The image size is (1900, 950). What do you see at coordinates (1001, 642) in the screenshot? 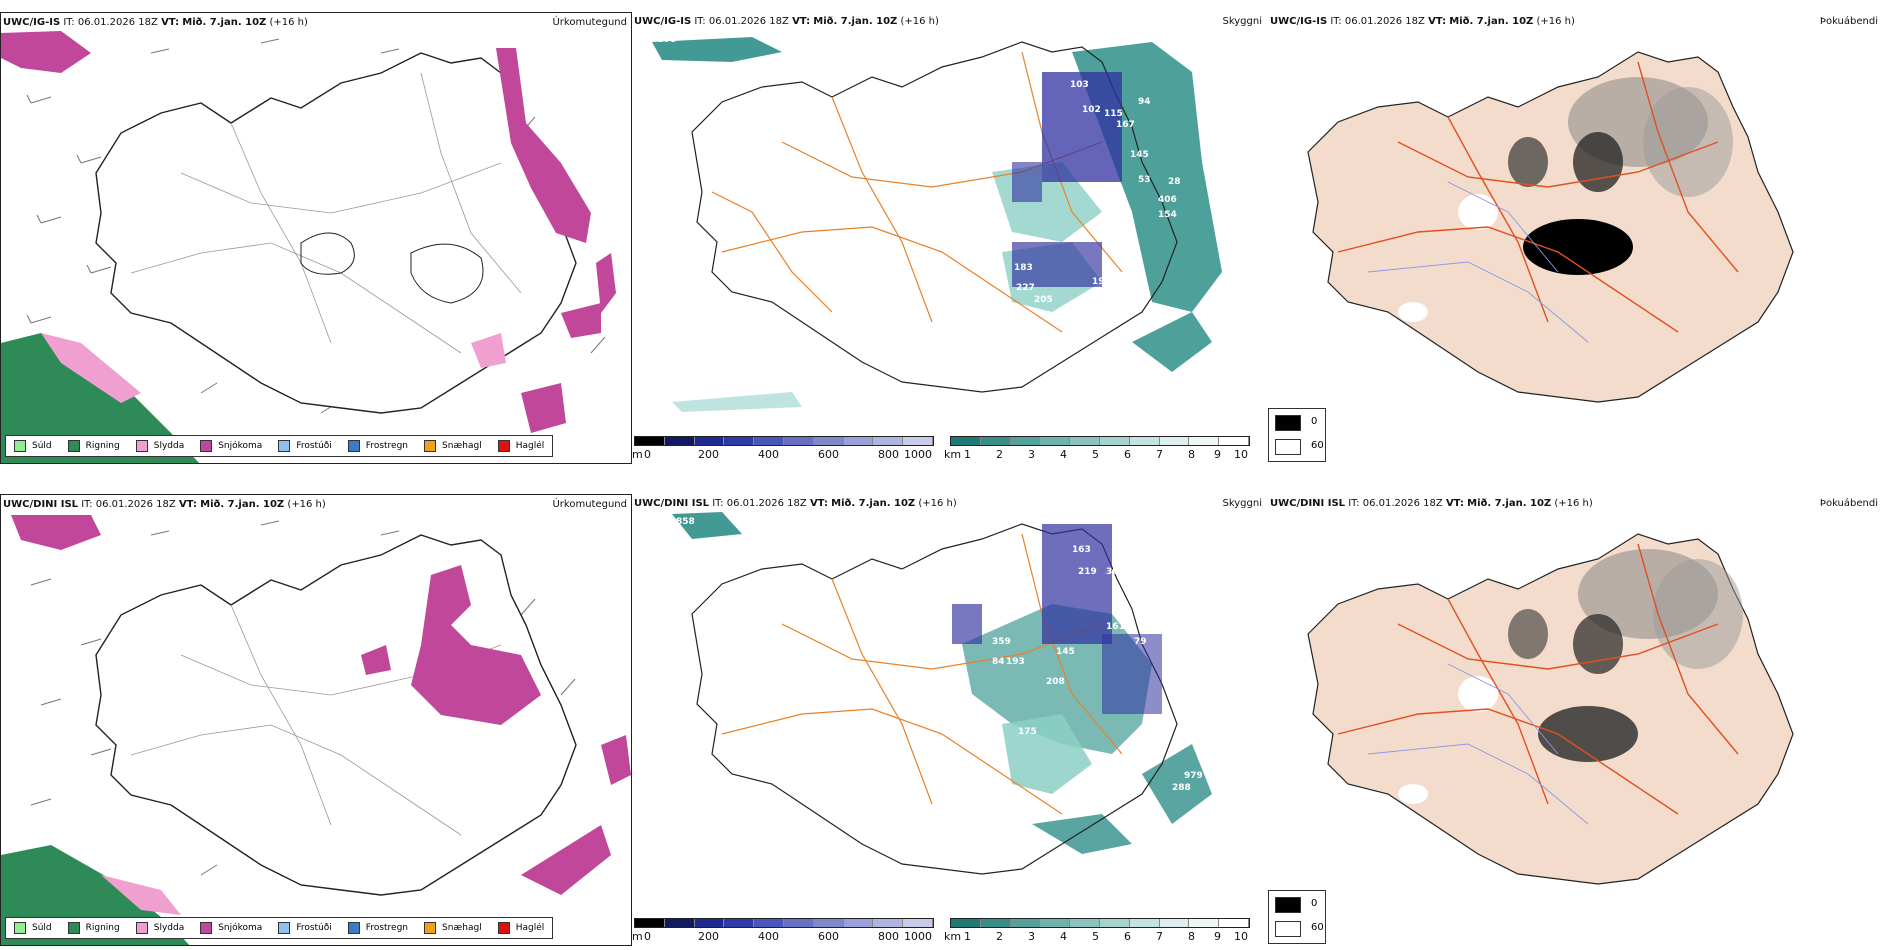
I see `ceiling-label: 359` at bounding box center [1001, 642].